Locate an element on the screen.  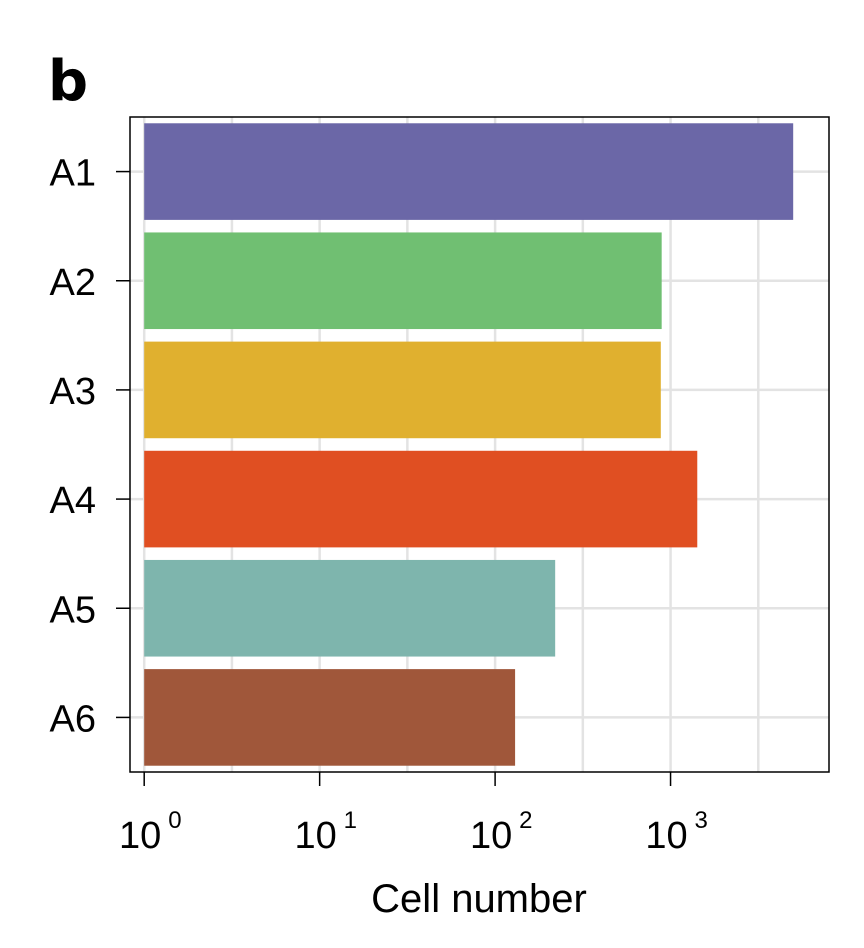
x-axis: 10 0 10 1 10 2 10 3 is located at coordinates (413, 814).